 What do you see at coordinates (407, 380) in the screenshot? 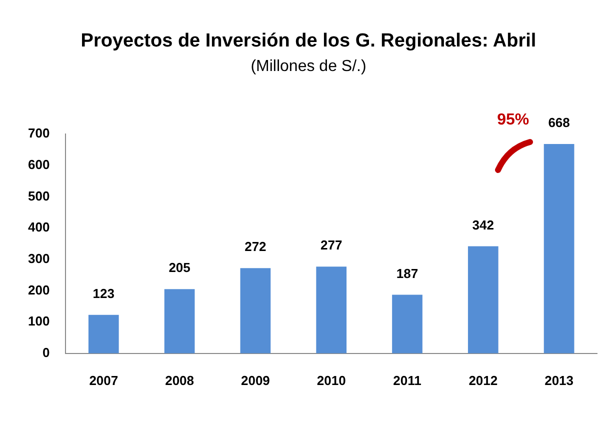
I see `x-tick-label: 2011` at bounding box center [407, 380].